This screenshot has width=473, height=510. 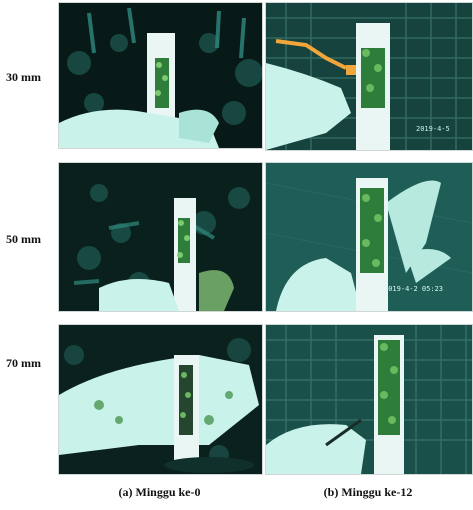 I want to click on photo-70mm-week12, so click(x=369, y=399).